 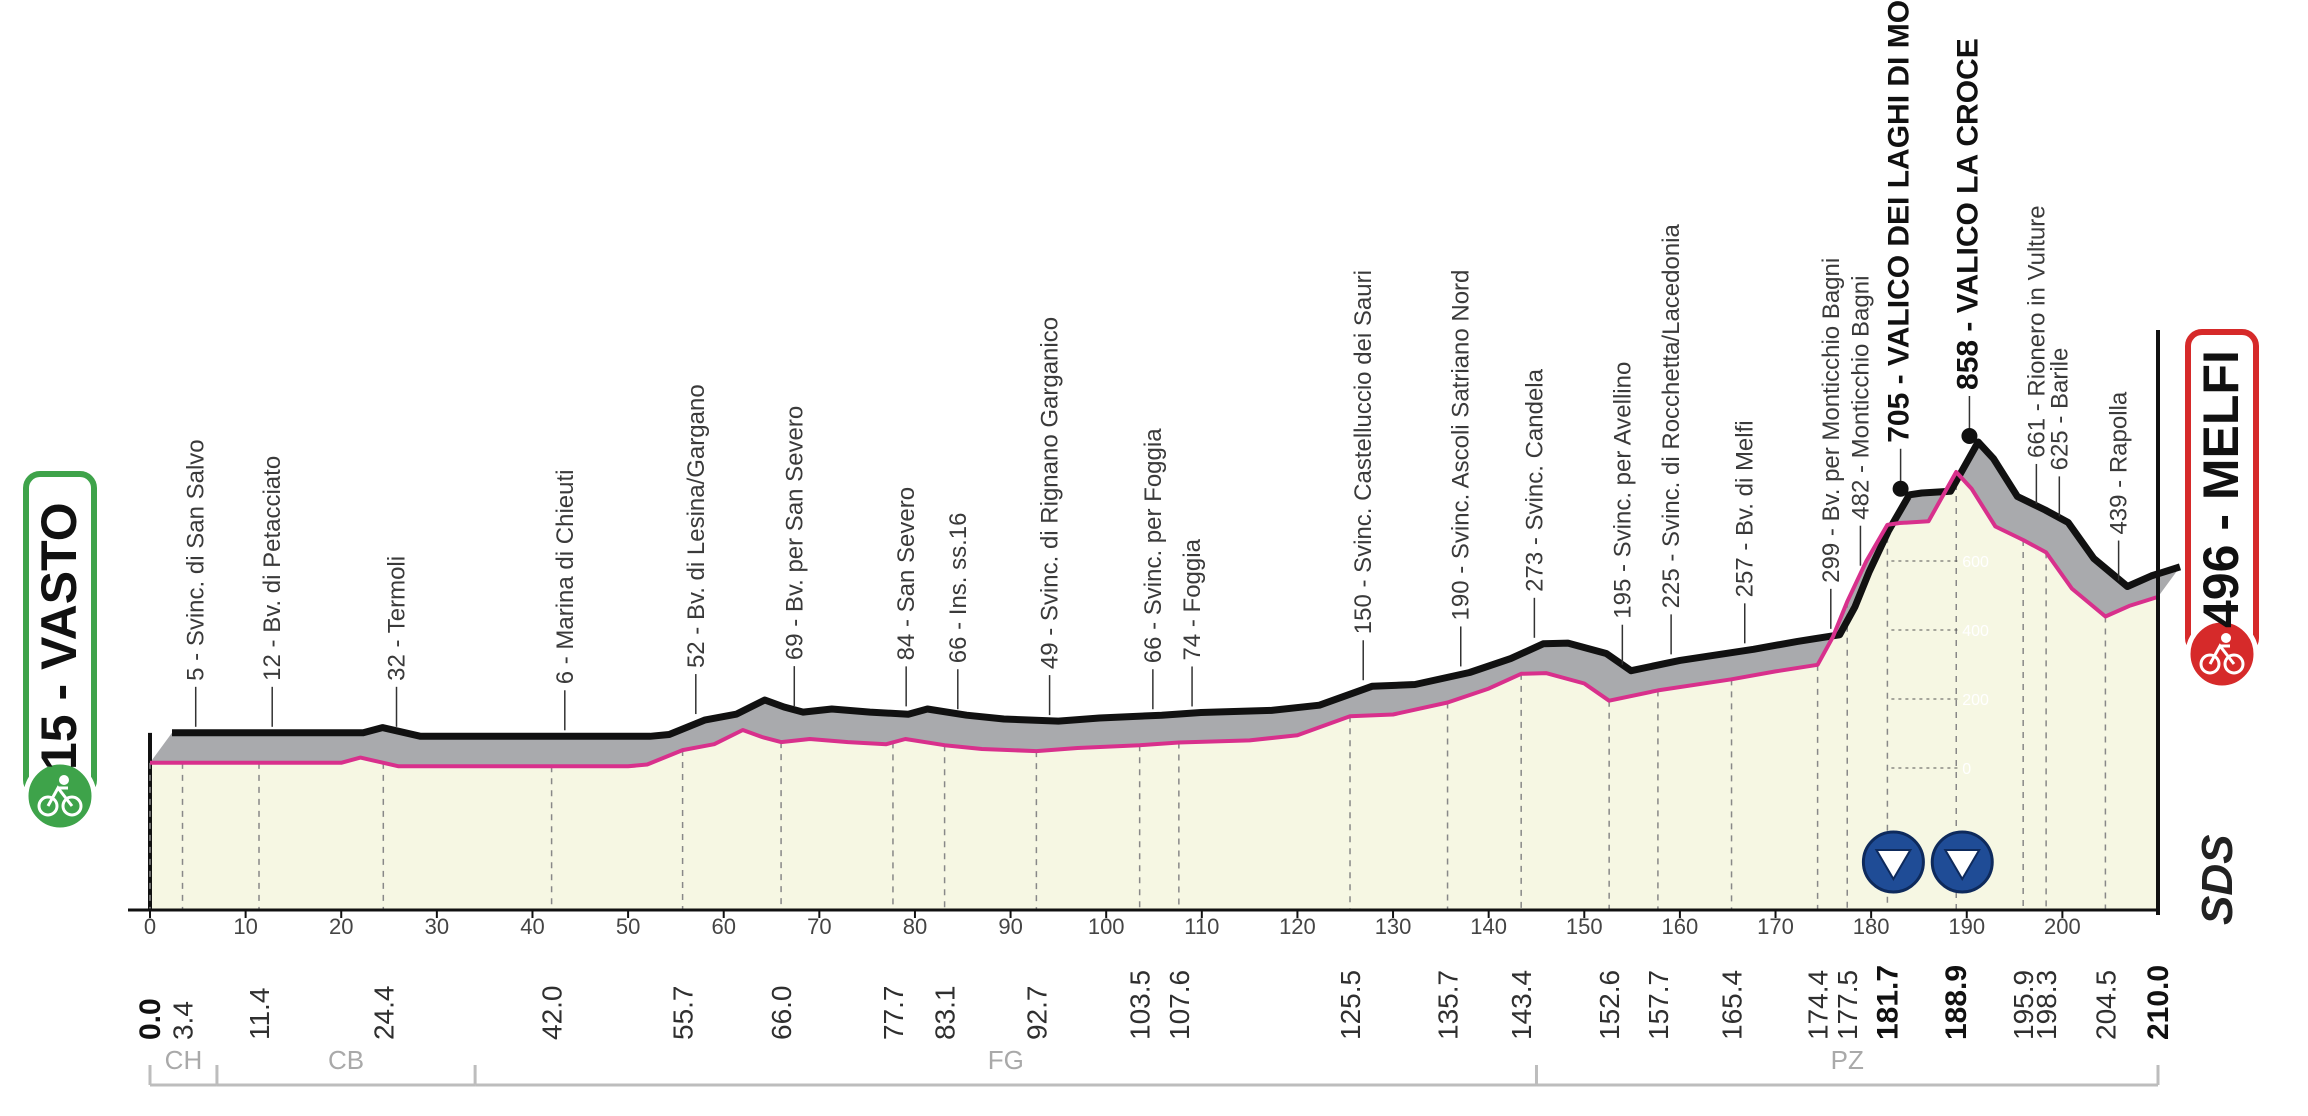 What do you see at coordinates (2023, 1005) in the screenshot?
I see `waypoint-km-label: 195.9` at bounding box center [2023, 1005].